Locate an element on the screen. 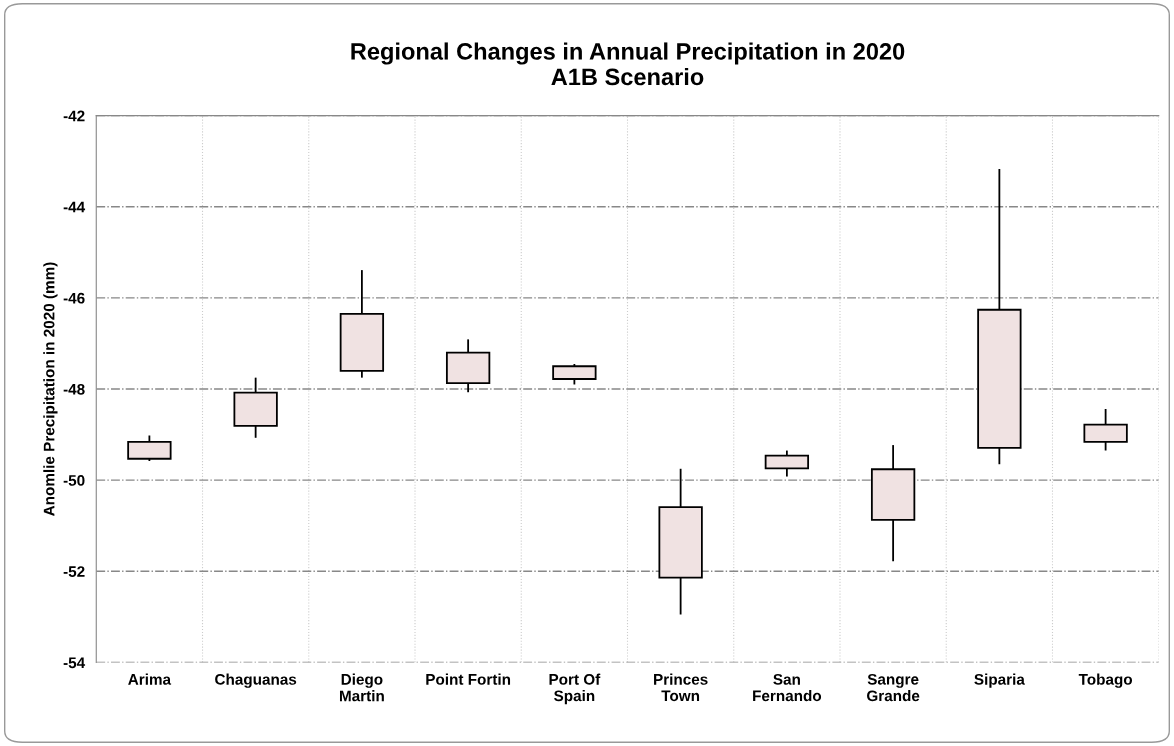 This screenshot has height=746, width=1174. x-tick-label: Tobago is located at coordinates (1105, 680).